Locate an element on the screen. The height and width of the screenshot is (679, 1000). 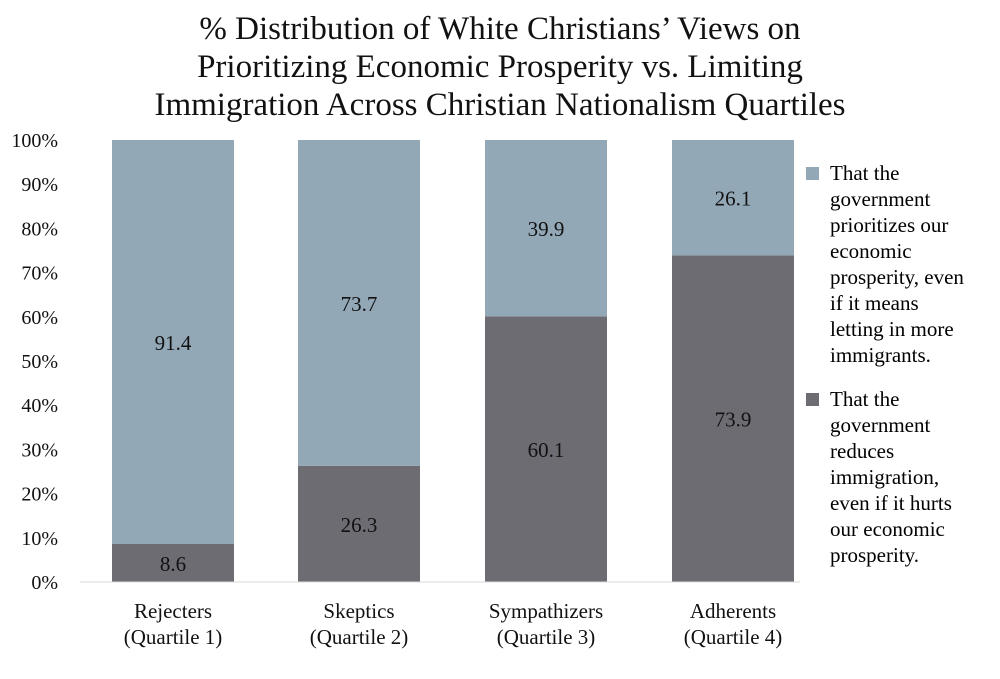
x-tick-label: Sympathizers is located at coordinates (546, 611).